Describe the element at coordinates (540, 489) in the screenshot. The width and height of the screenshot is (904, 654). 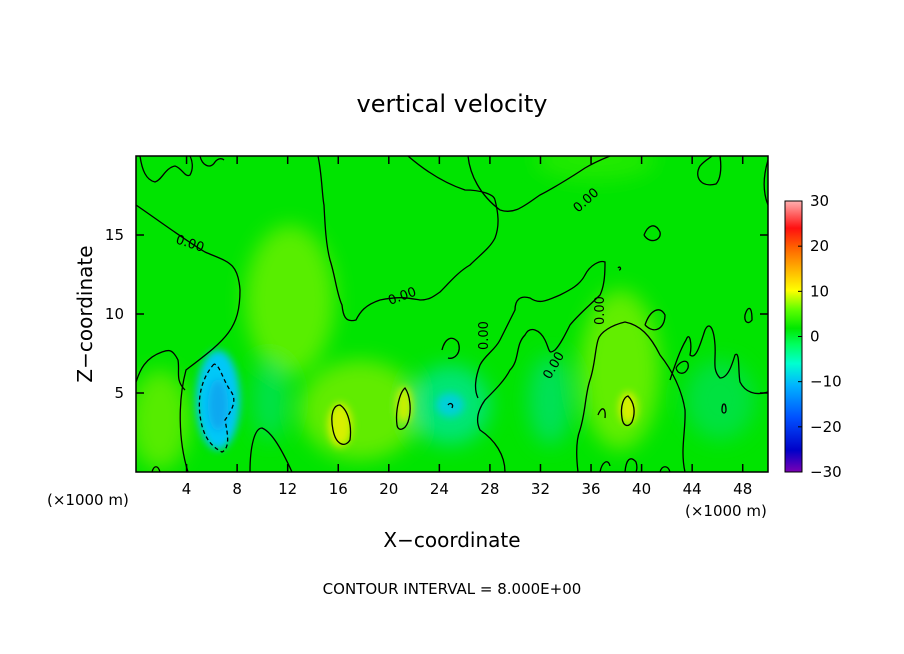
I see `x-tick-label: 32` at that location.